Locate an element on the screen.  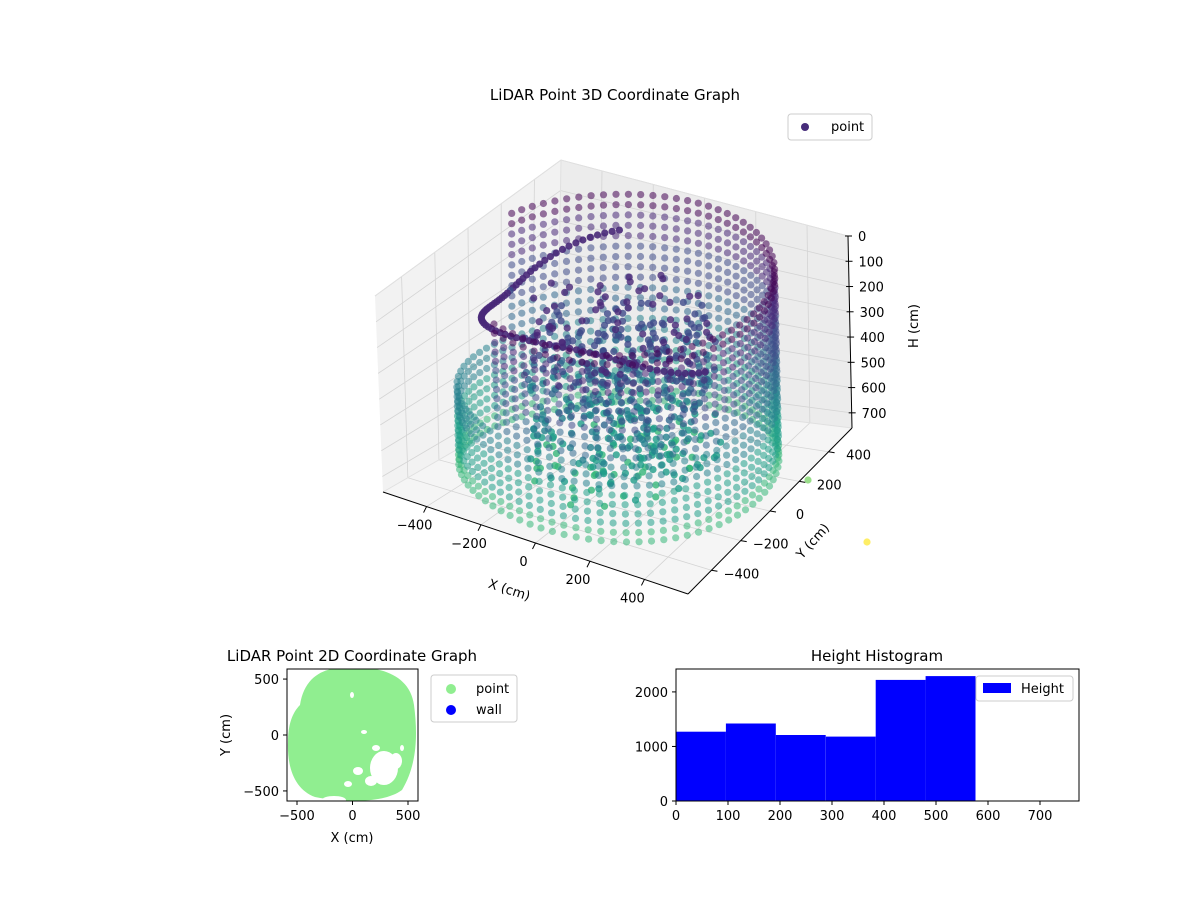
histogram-xtick-label: 200 is located at coordinates (780, 816).